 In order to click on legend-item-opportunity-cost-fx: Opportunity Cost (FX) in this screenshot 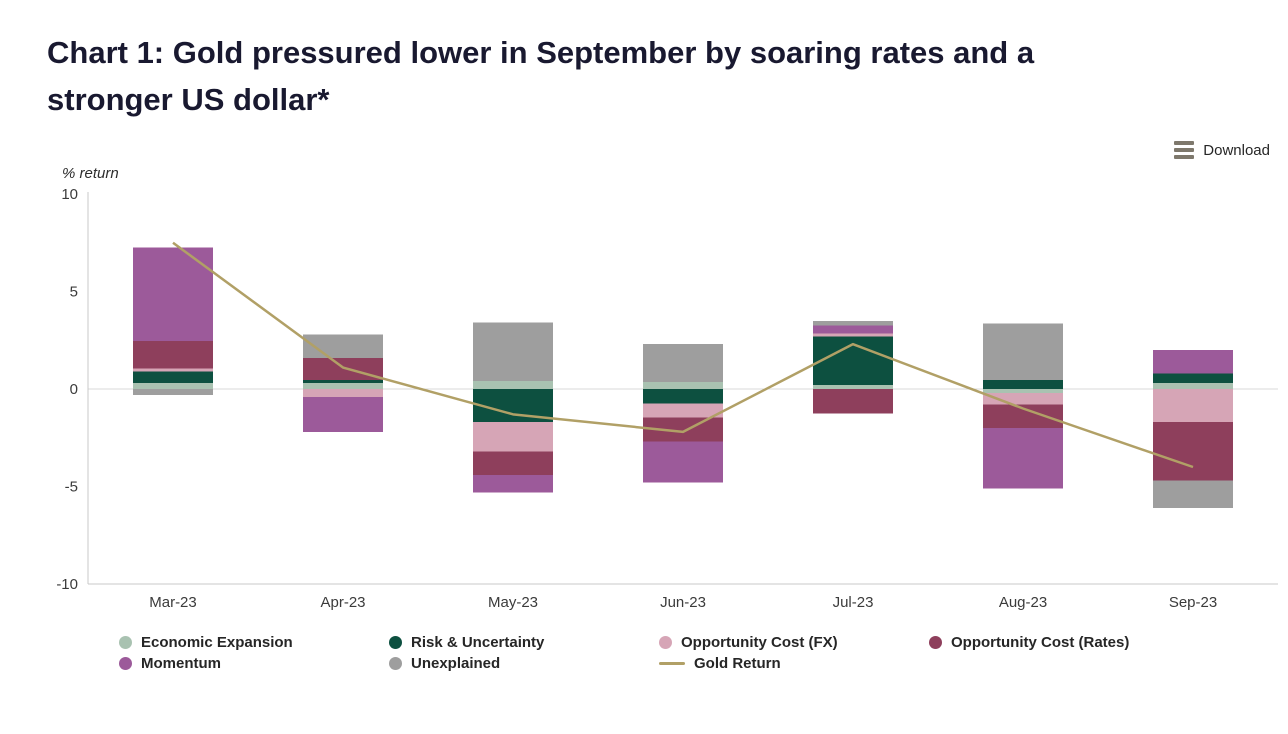, I will do `click(794, 642)`.